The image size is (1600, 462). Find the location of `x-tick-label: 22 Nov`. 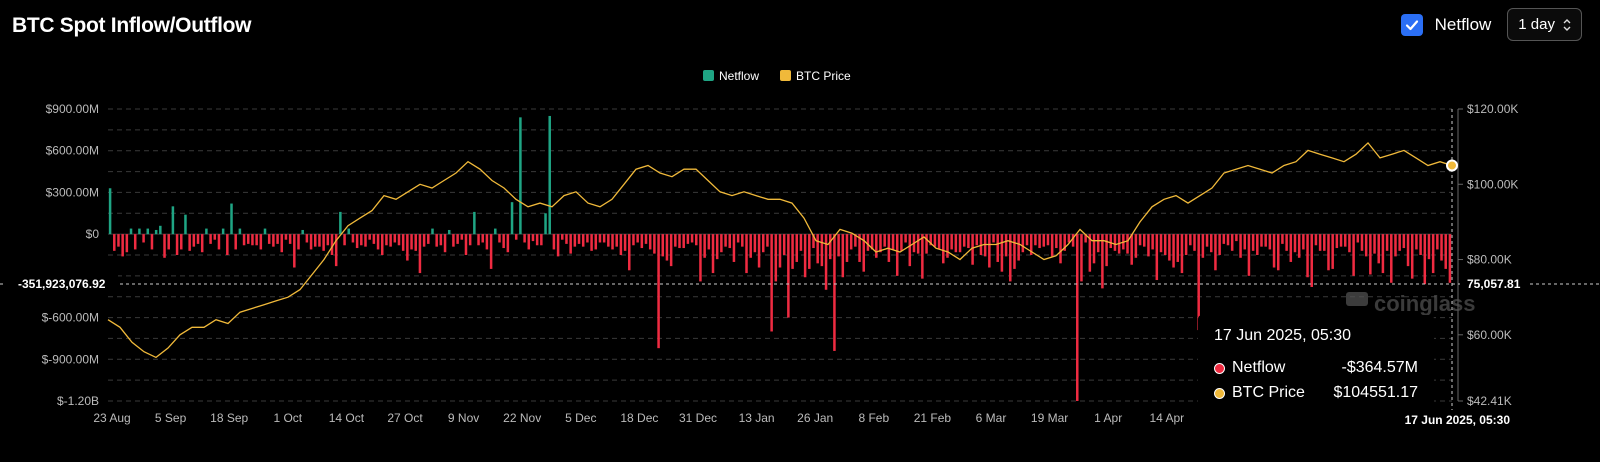

x-tick-label: 22 Nov is located at coordinates (522, 418).